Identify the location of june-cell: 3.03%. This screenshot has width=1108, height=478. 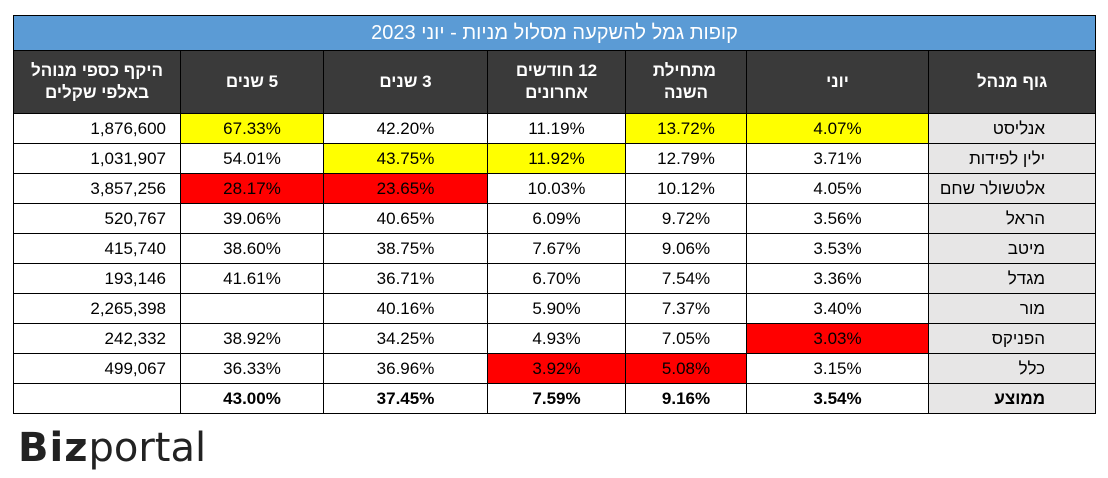
(837, 338).